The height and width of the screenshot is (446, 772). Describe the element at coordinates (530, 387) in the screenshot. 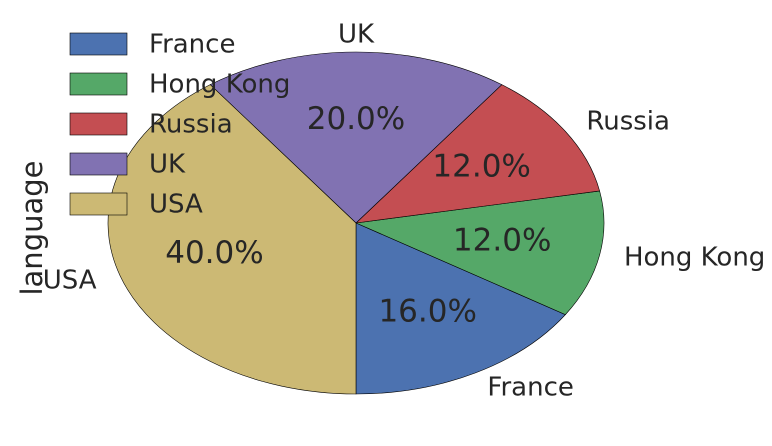

I see `pie-category-label-france: France` at that location.